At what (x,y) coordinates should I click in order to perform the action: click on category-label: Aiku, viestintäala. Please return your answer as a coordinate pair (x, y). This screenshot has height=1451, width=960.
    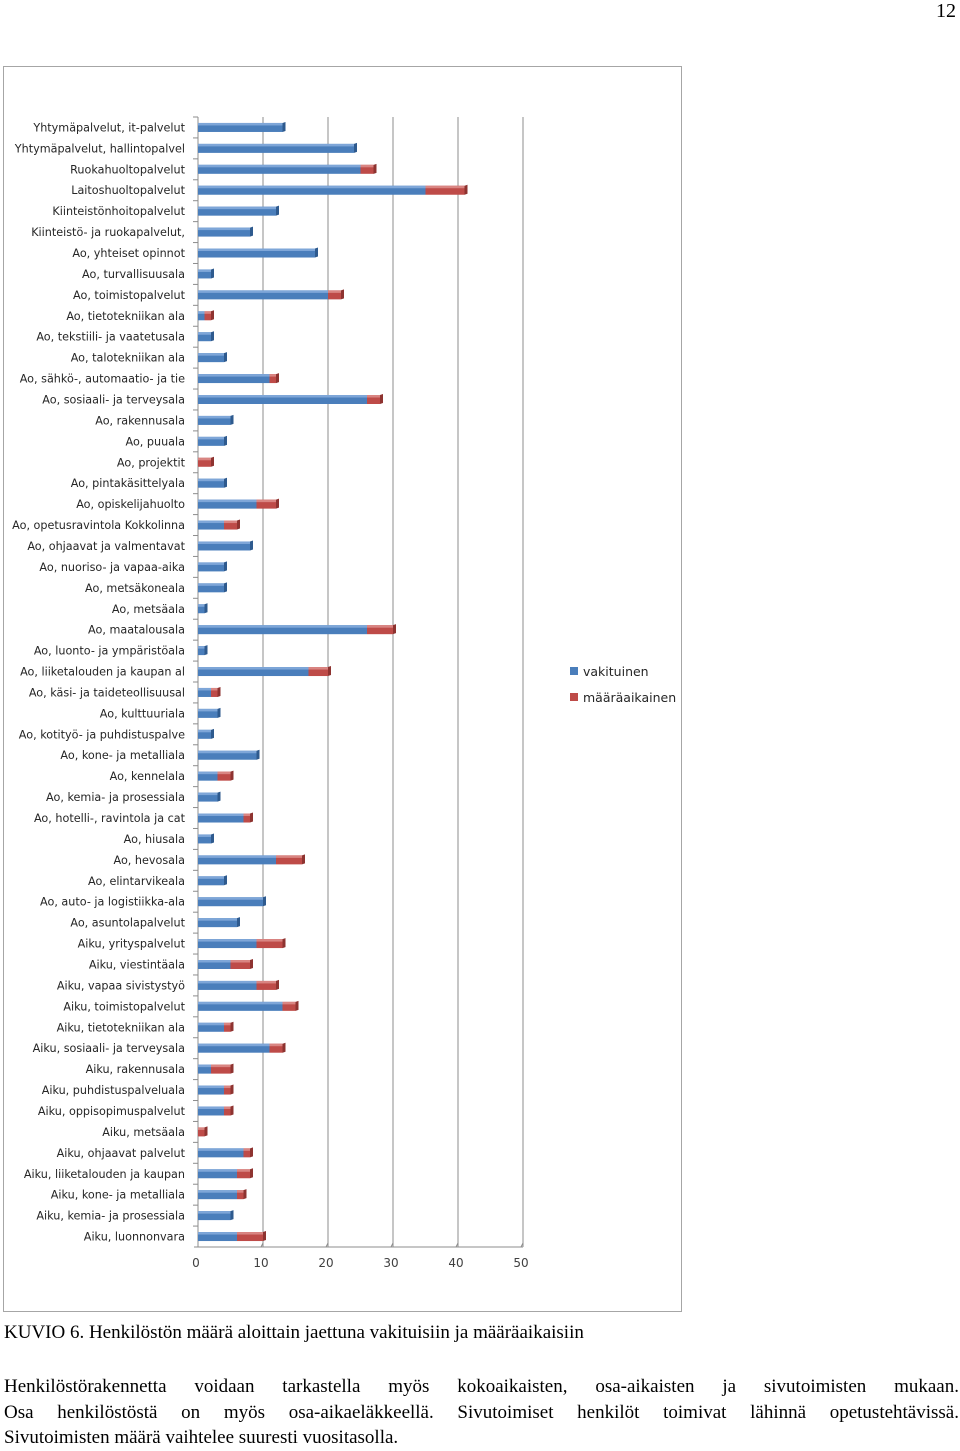
    Looking at the image, I should click on (137, 965).